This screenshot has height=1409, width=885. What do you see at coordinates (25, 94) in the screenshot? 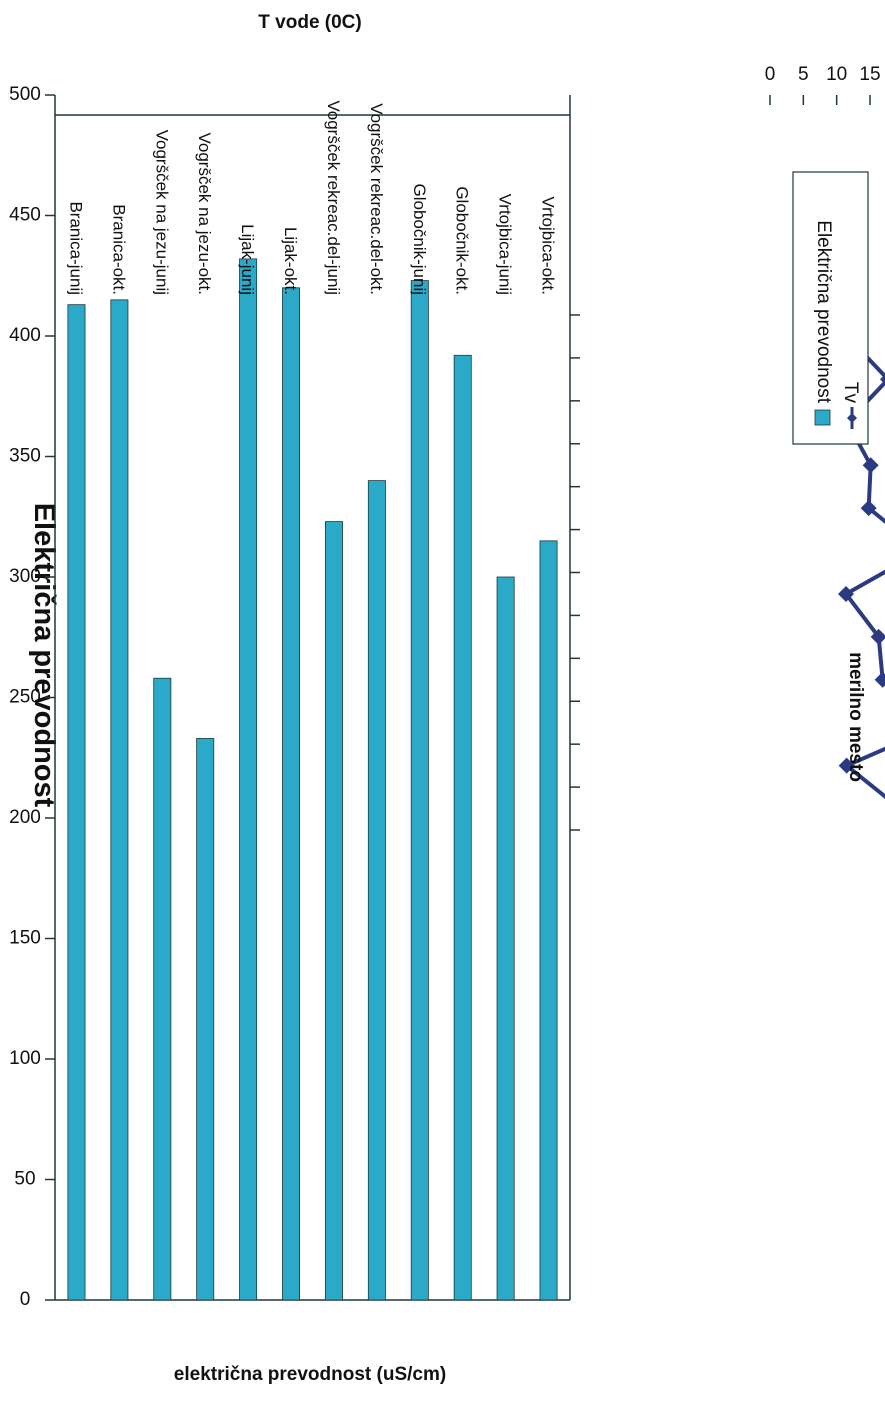
I see `primary-tick-label-10: 500` at bounding box center [25, 94].